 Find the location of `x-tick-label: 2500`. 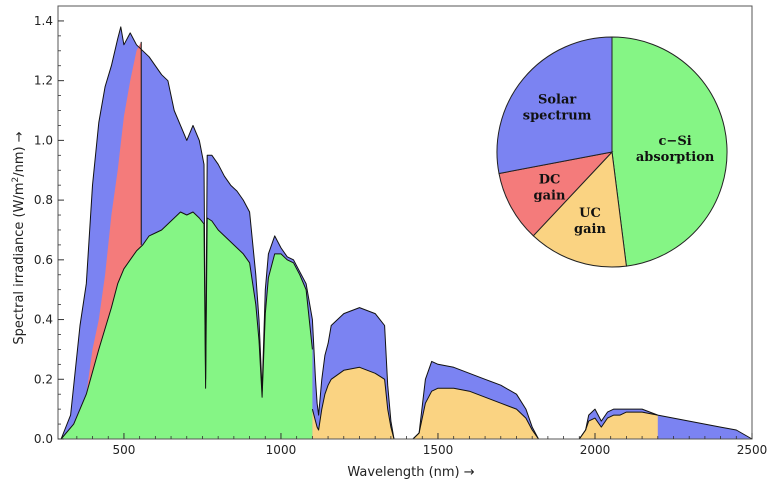

x-tick-label: 2500 is located at coordinates (752, 450).